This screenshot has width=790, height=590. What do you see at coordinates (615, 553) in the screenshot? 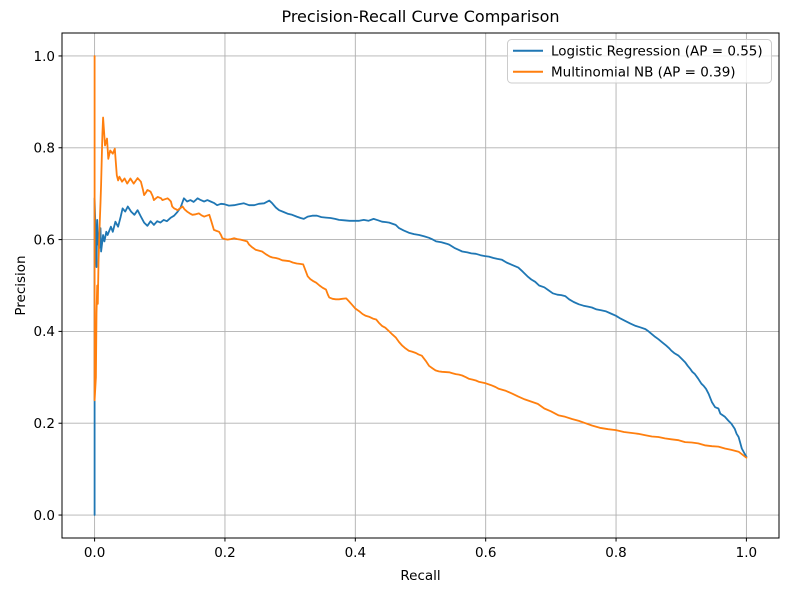
I see `x-tick-label: 0.8` at bounding box center [615, 553].